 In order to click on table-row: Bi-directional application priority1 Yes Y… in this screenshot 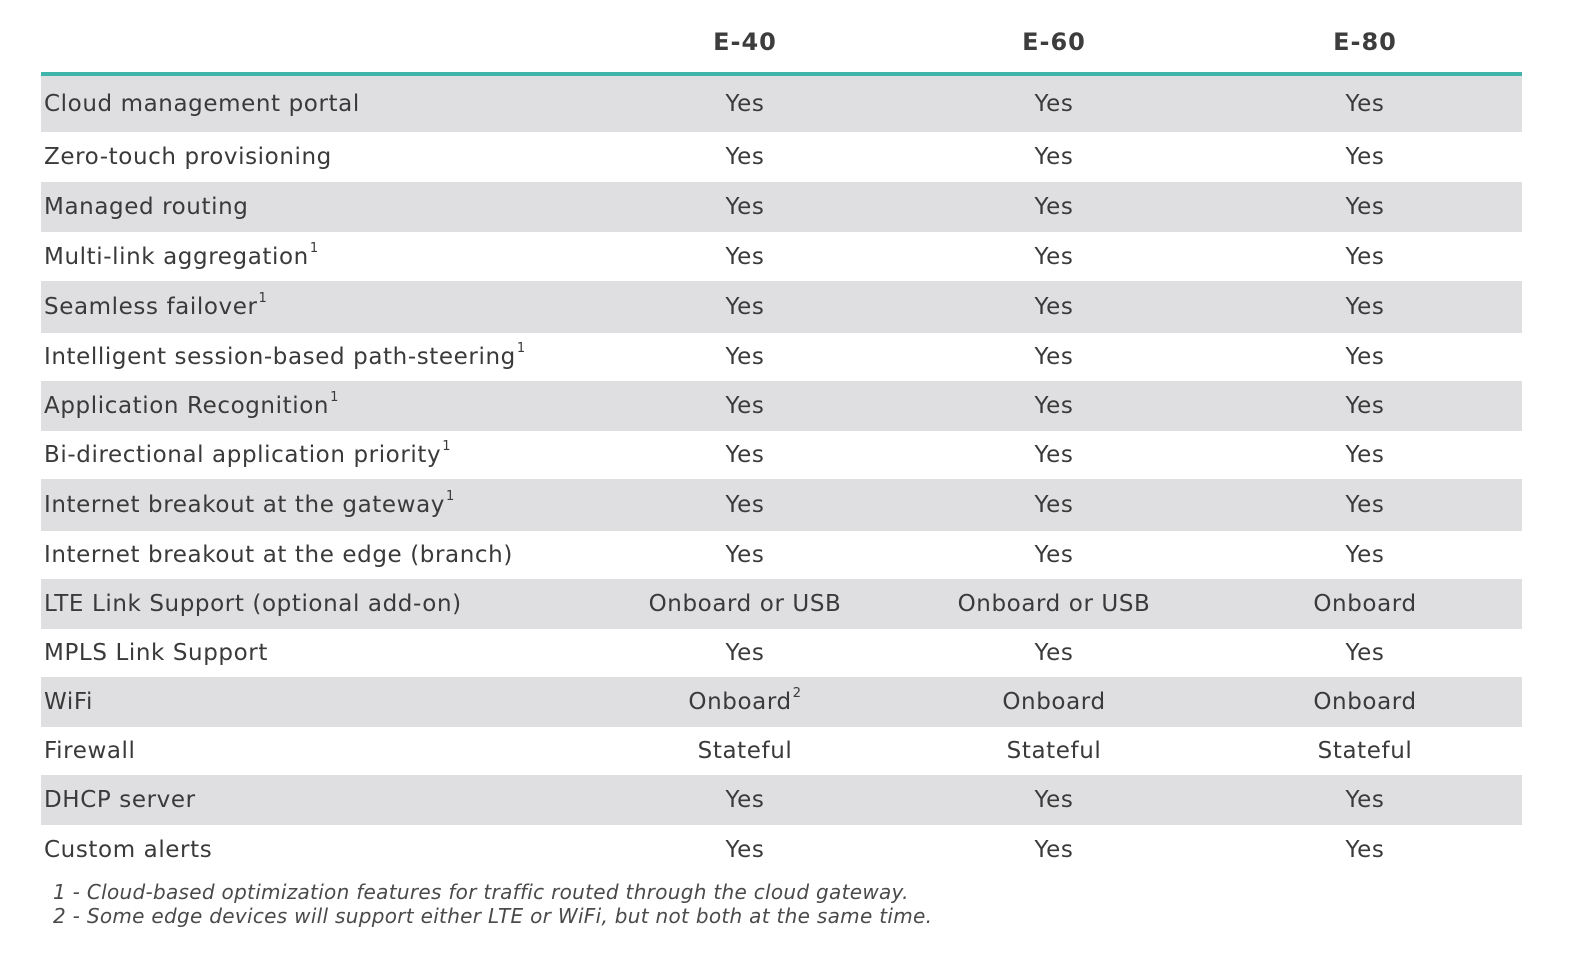, I will do `click(781, 455)`.